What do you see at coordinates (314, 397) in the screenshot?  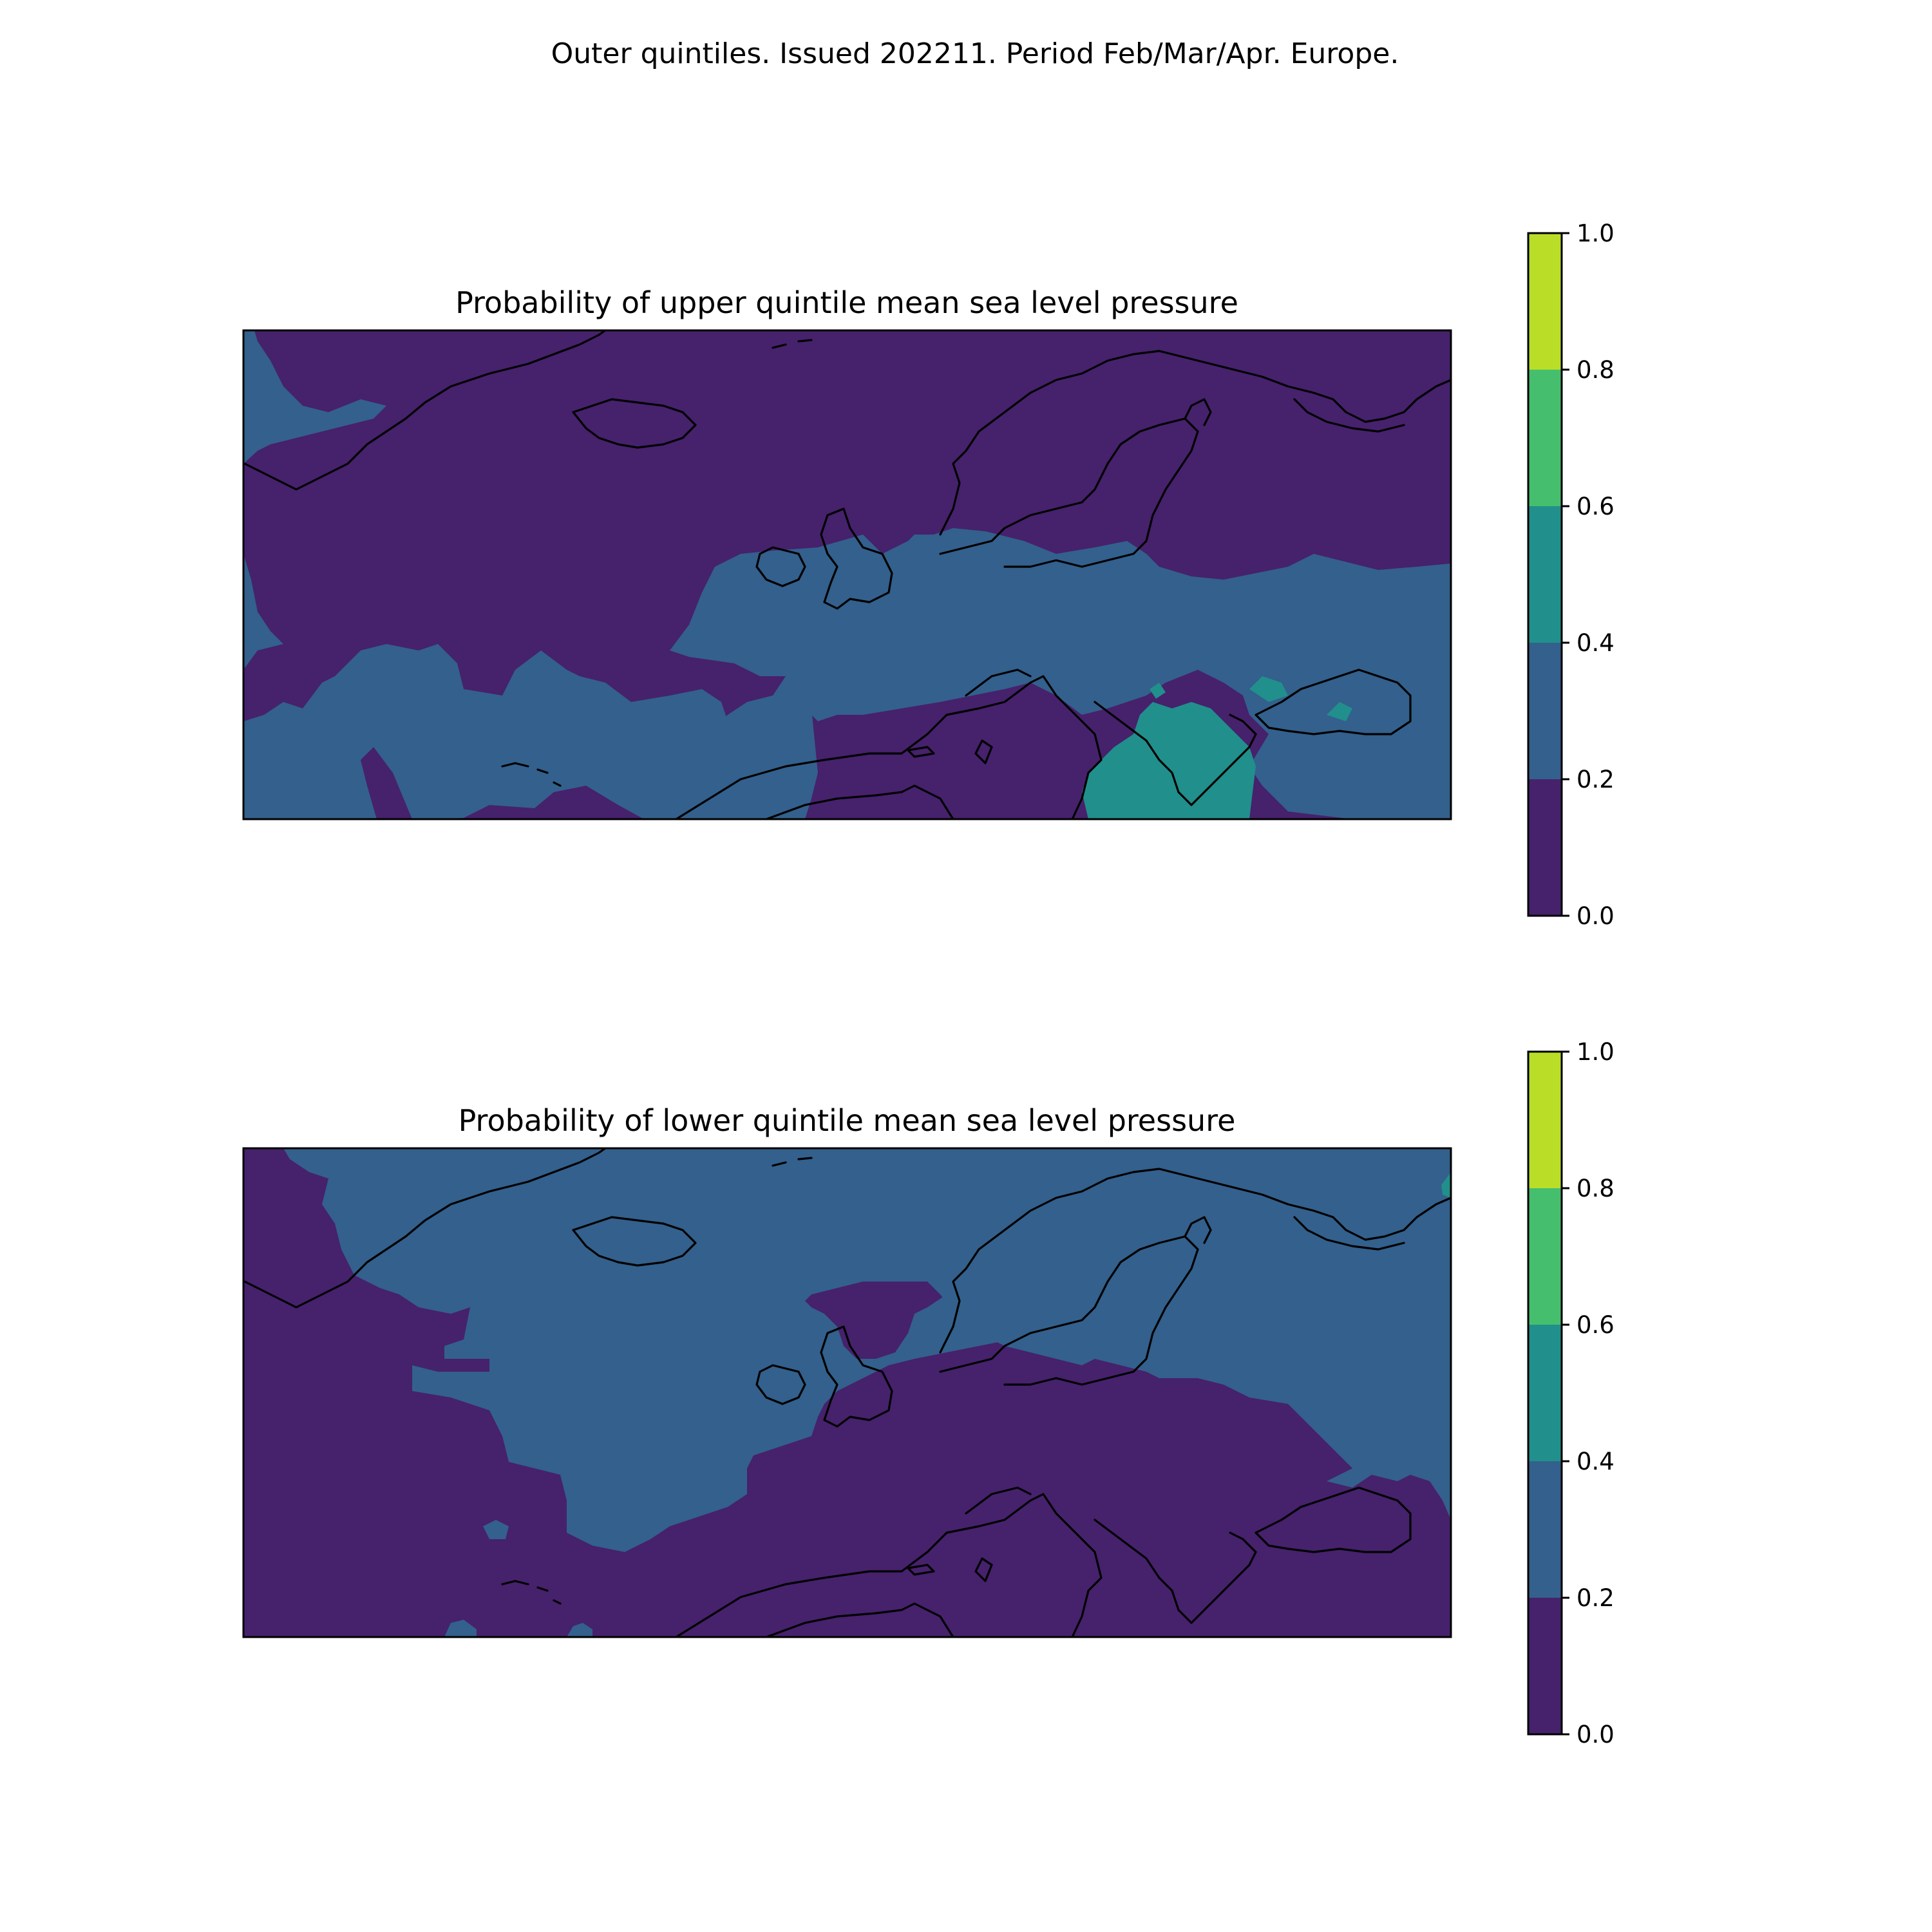 I see `map-upper-region-0-2-0-4-greenland` at bounding box center [314, 397].